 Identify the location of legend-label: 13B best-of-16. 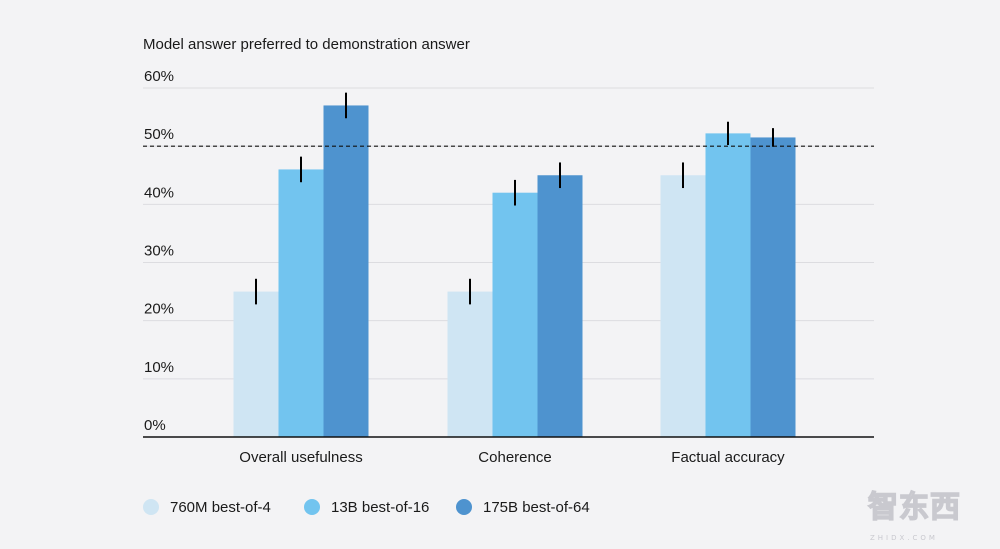
(380, 507).